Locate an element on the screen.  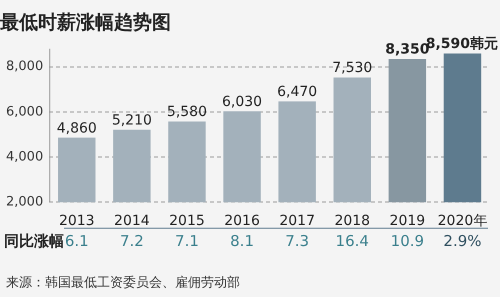
x-tick-label: 2016 is located at coordinates (242, 221).